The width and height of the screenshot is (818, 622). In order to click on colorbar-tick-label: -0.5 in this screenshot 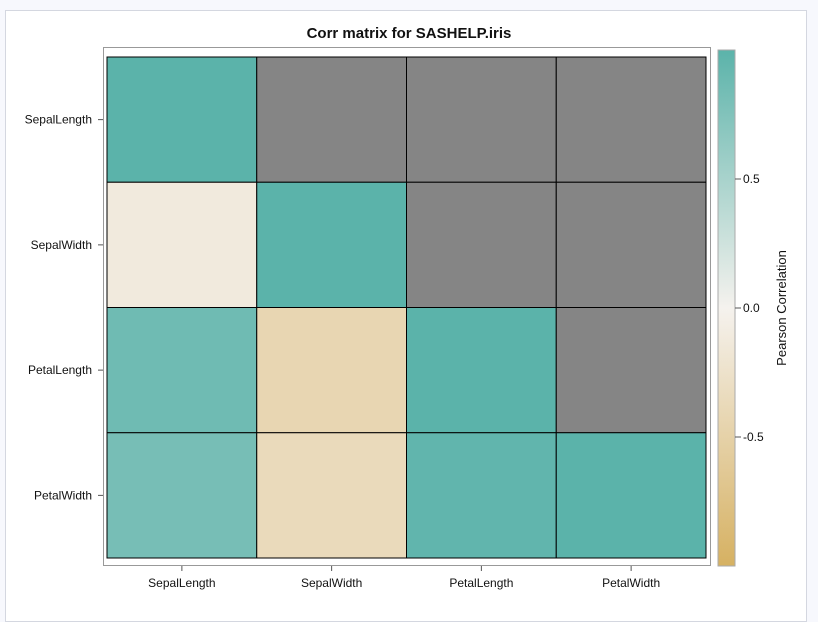, I will do `click(753, 437)`.